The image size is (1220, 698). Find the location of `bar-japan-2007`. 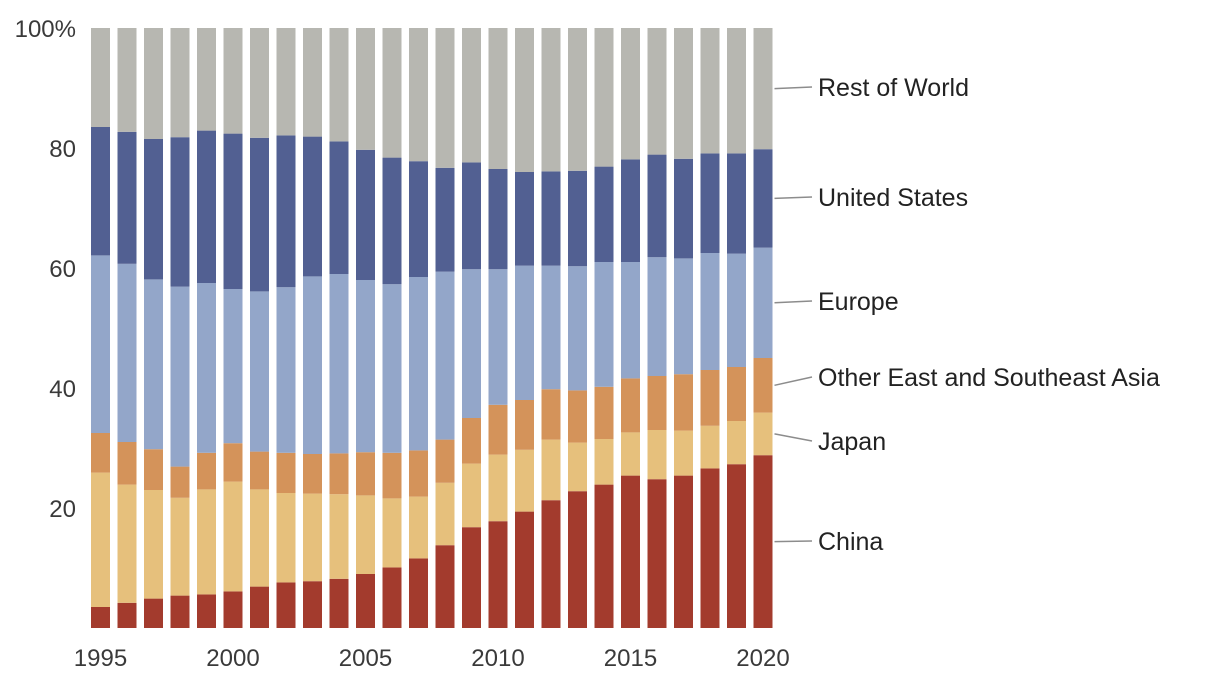

bar-japan-2007 is located at coordinates (418, 527).